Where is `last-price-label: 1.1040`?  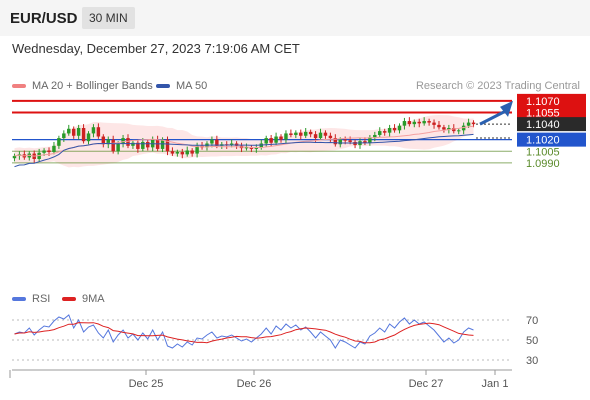 last-price-label: 1.1040 is located at coordinates (543, 125).